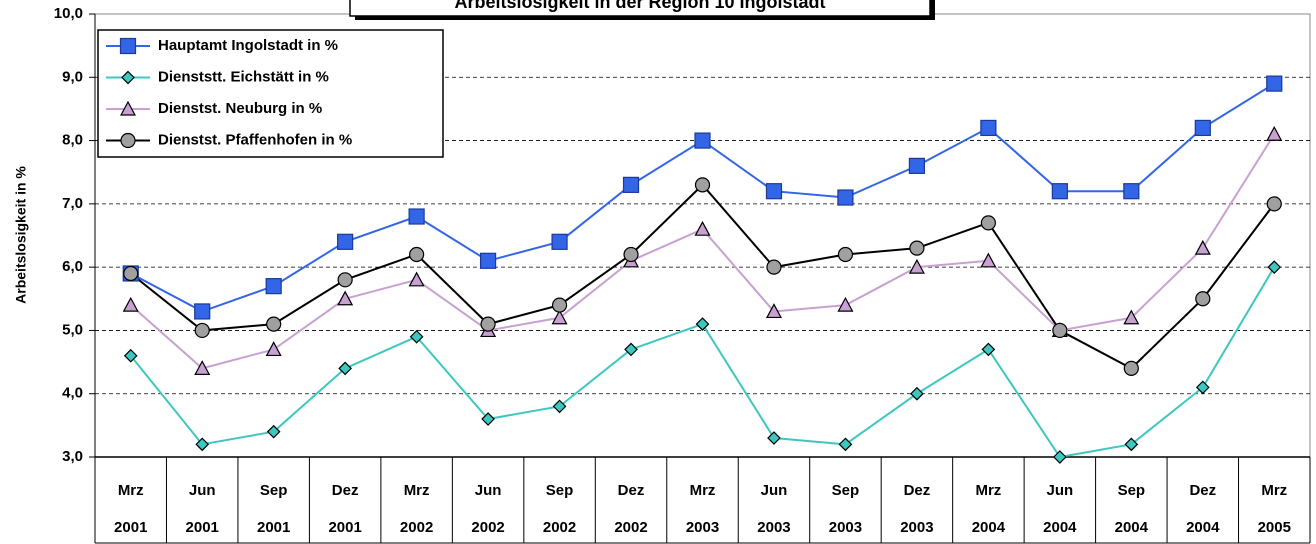 Image resolution: width=1316 pixels, height=544 pixels. What do you see at coordinates (72, 140) in the screenshot?
I see `y-tick-label: 8,0` at bounding box center [72, 140].